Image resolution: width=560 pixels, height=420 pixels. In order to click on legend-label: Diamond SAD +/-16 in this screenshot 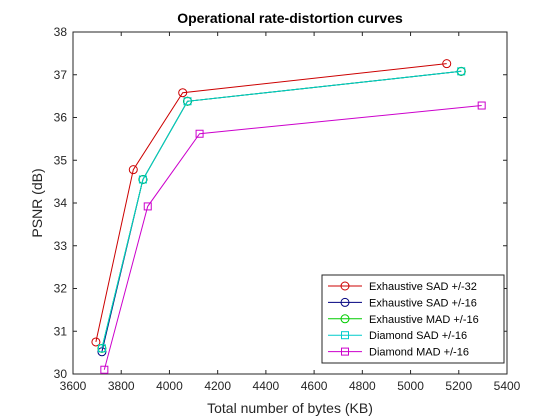, I will do `click(418, 336)`.